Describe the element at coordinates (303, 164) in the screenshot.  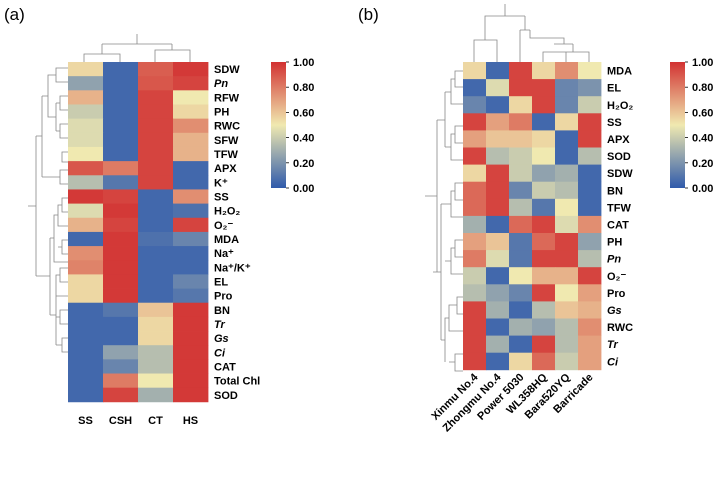
I see `colorbar-tick-label-a-4: 0.20` at that location.